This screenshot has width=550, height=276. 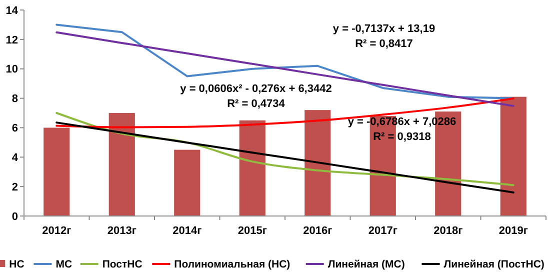 I want to click on line-series, so click(x=285, y=112).